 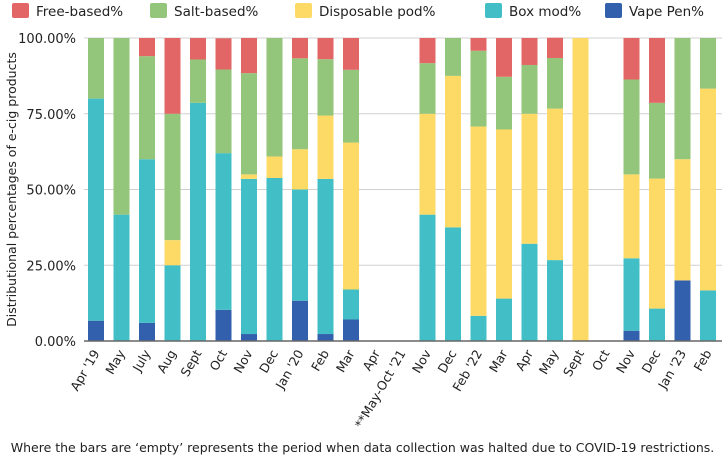 What do you see at coordinates (545, 12) in the screenshot?
I see `legend-label: Box mod%` at bounding box center [545, 12].